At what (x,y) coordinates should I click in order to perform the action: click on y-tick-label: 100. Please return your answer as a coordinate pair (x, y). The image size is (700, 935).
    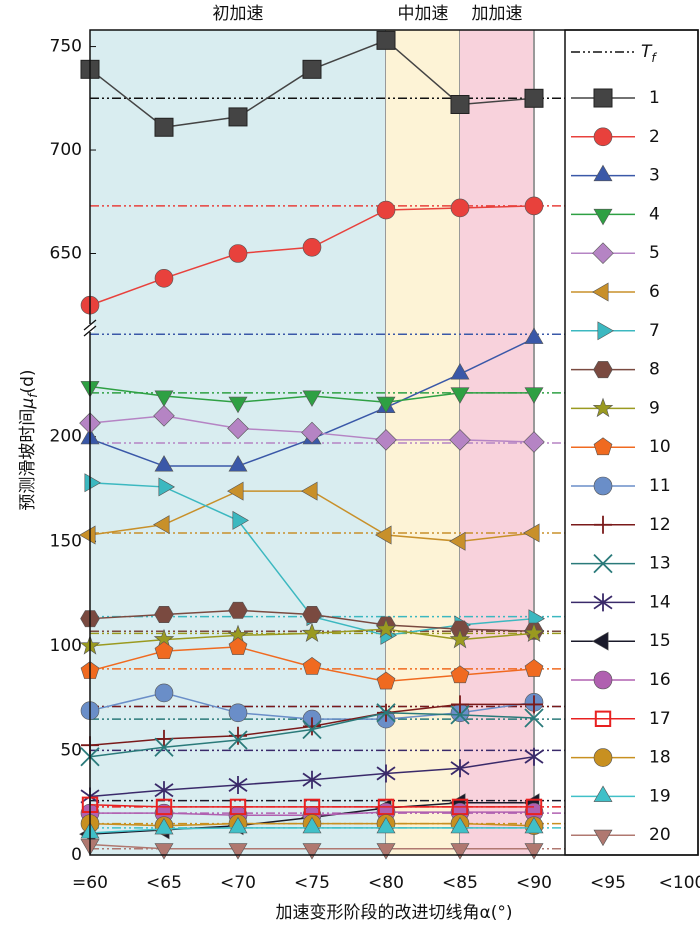
    Looking at the image, I should click on (66, 646).